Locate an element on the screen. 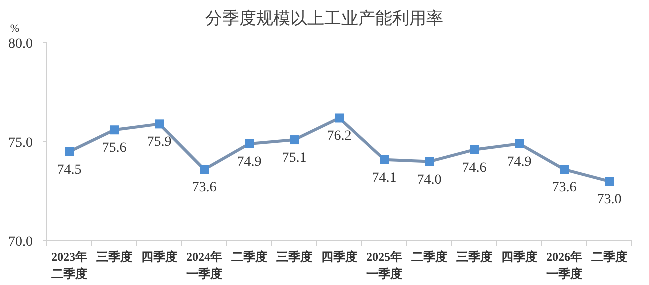  data-label: 74.6 is located at coordinates (474, 168).